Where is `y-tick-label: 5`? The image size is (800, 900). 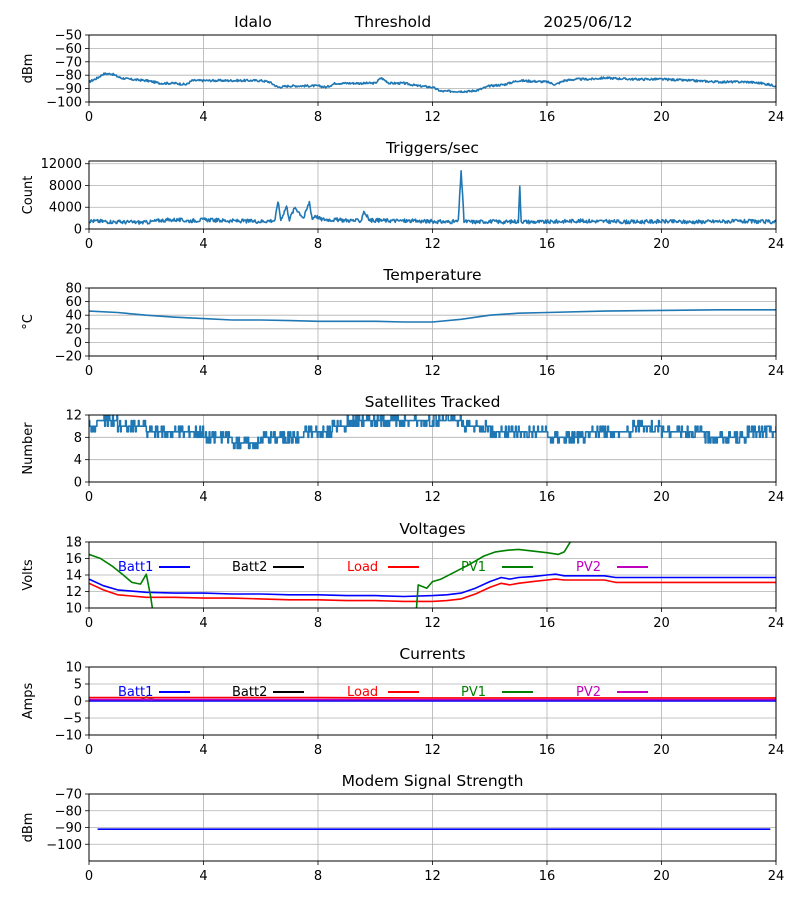
y-tick-label: 5 is located at coordinates (78, 685).